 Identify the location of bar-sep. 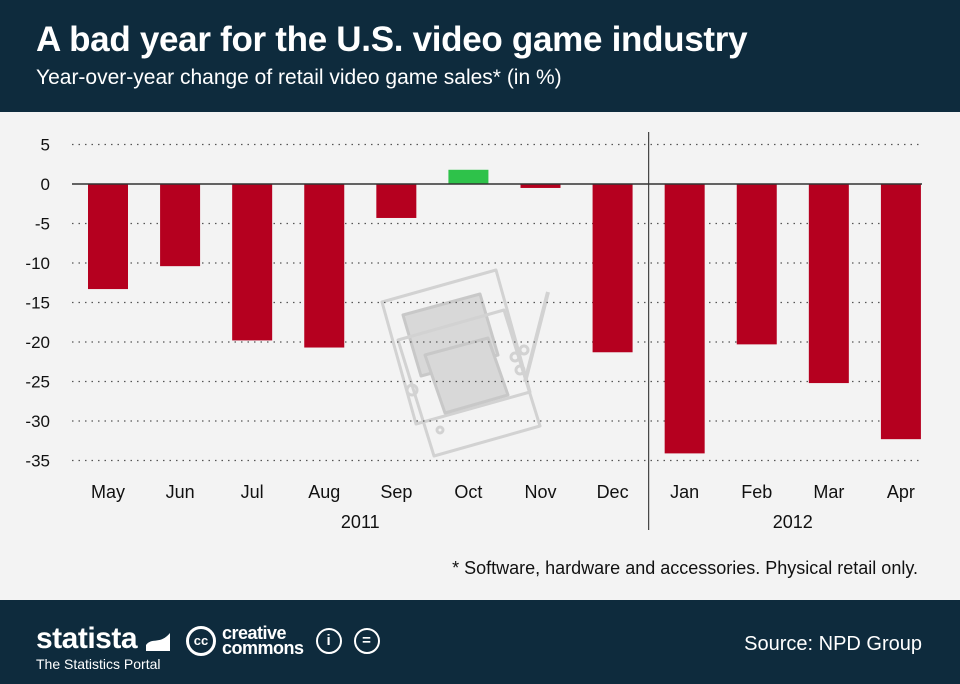
(396, 201).